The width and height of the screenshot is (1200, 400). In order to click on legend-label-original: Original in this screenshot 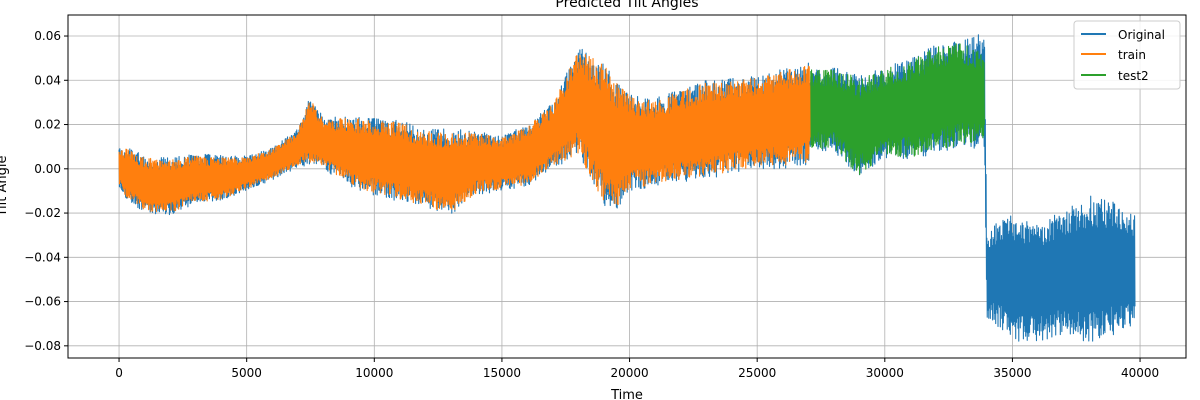, I will do `click(1141, 35)`.